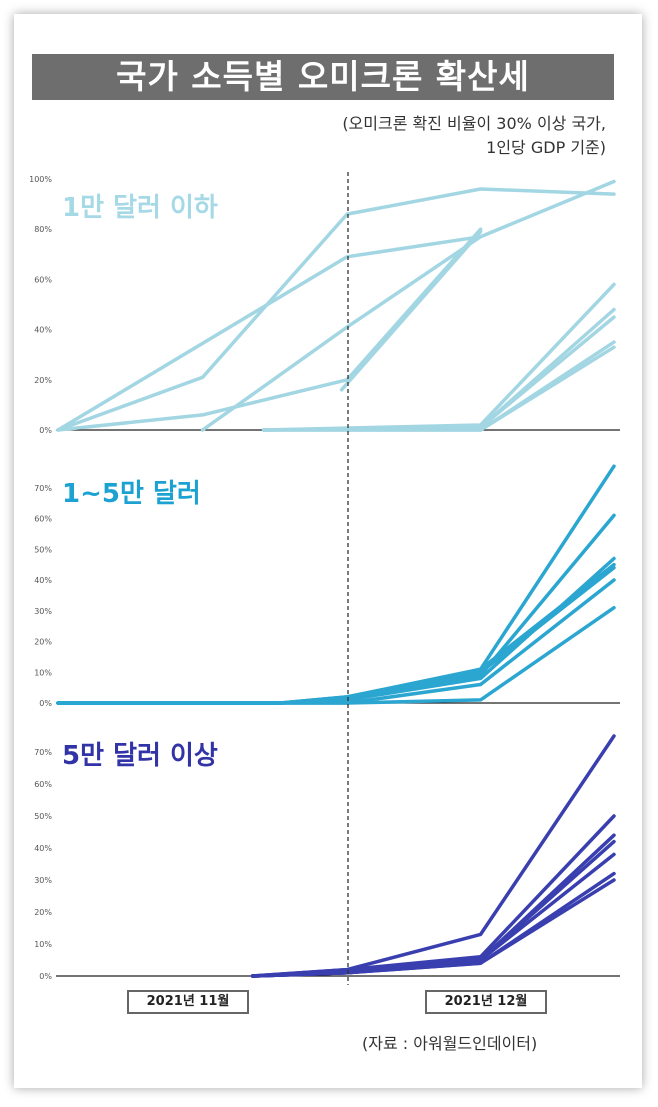 The image size is (658, 1107). I want to click on panel-title: 1~5만 달러, so click(131, 494).